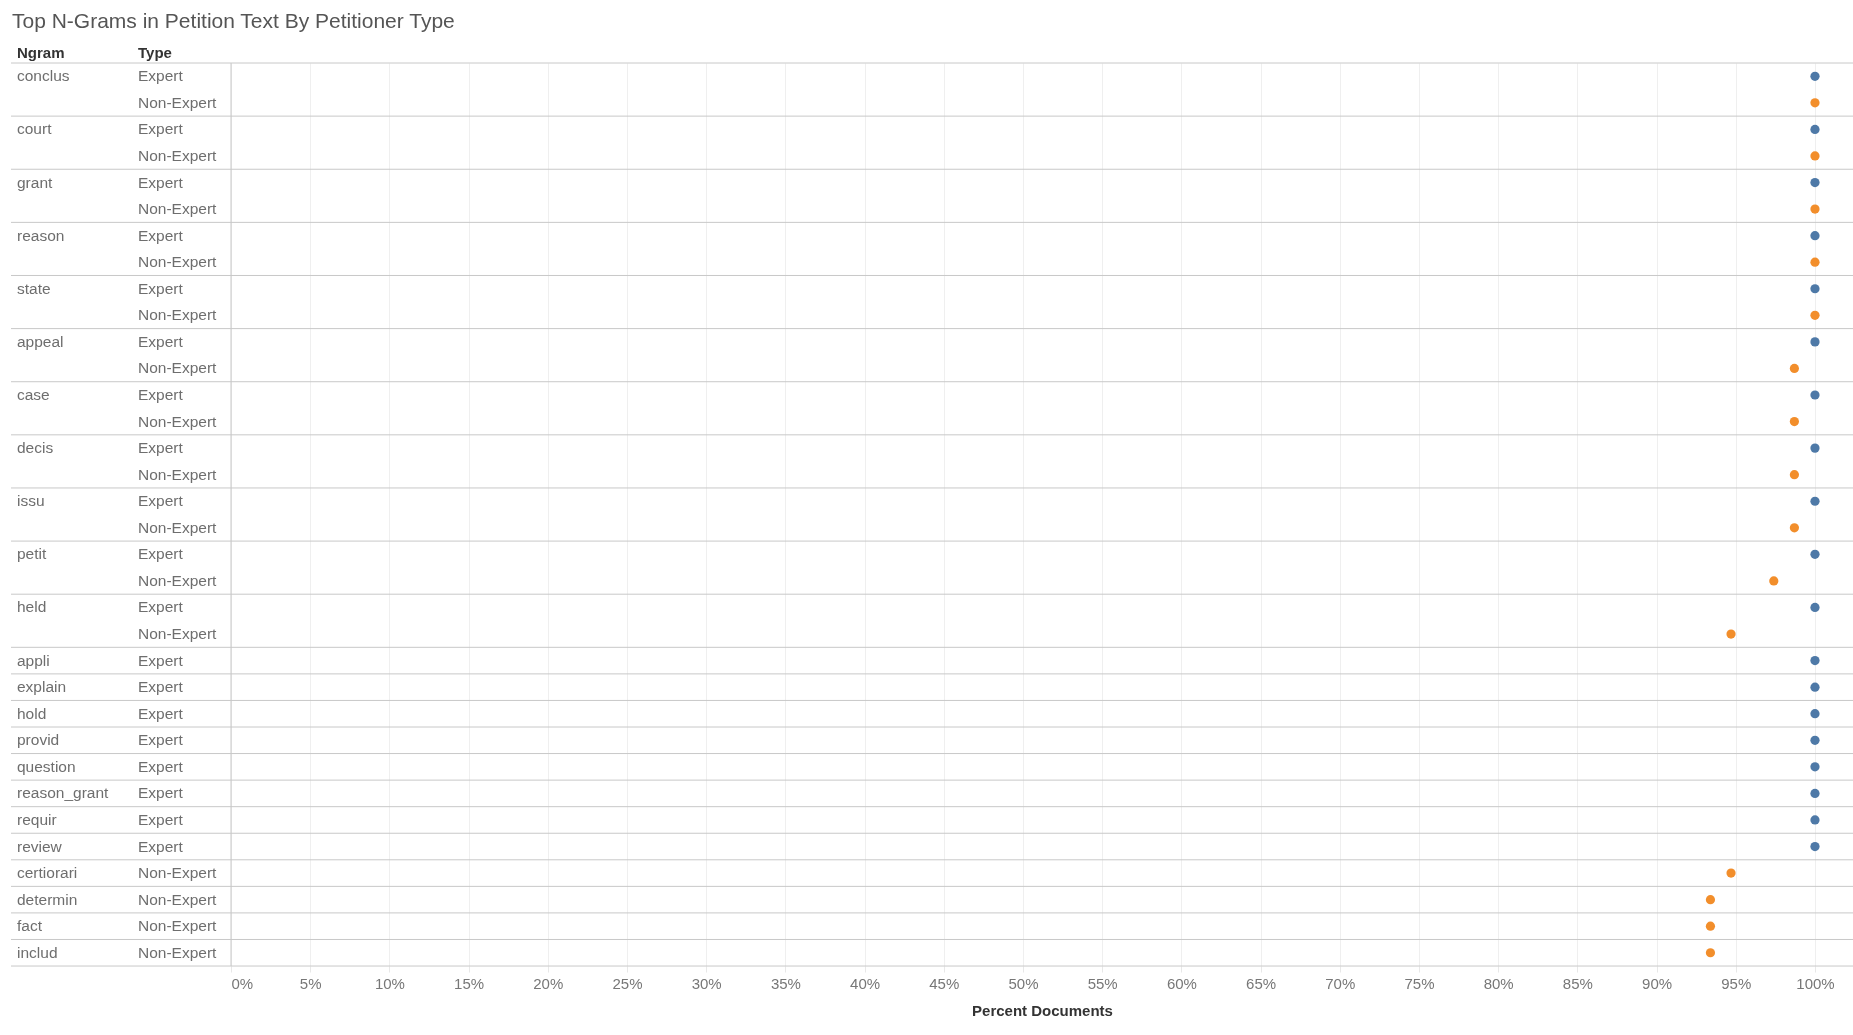 This screenshot has width=1853, height=1035. I want to click on x-tick-label: 60%, so click(1181, 983).